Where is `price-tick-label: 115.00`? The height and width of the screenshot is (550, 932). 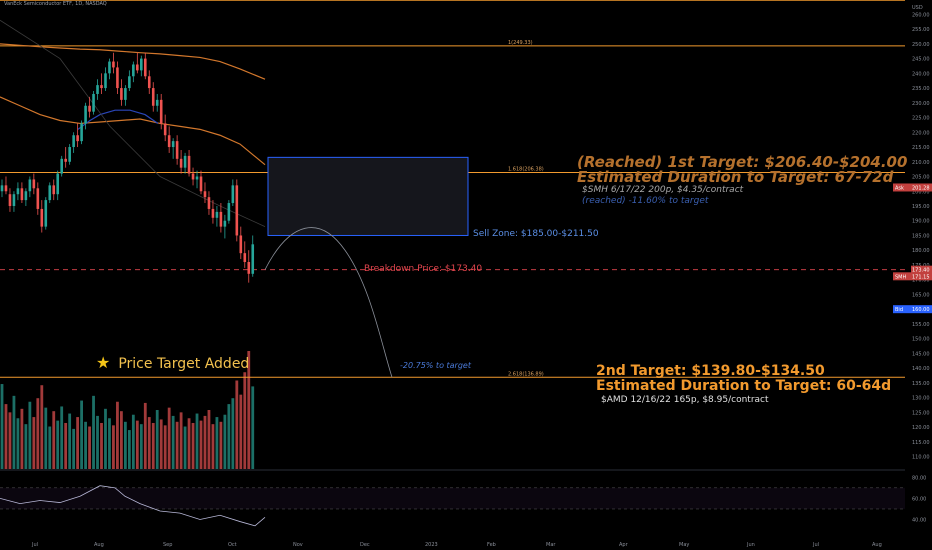
price-tick-label: 115.00 is located at coordinates (921, 443).